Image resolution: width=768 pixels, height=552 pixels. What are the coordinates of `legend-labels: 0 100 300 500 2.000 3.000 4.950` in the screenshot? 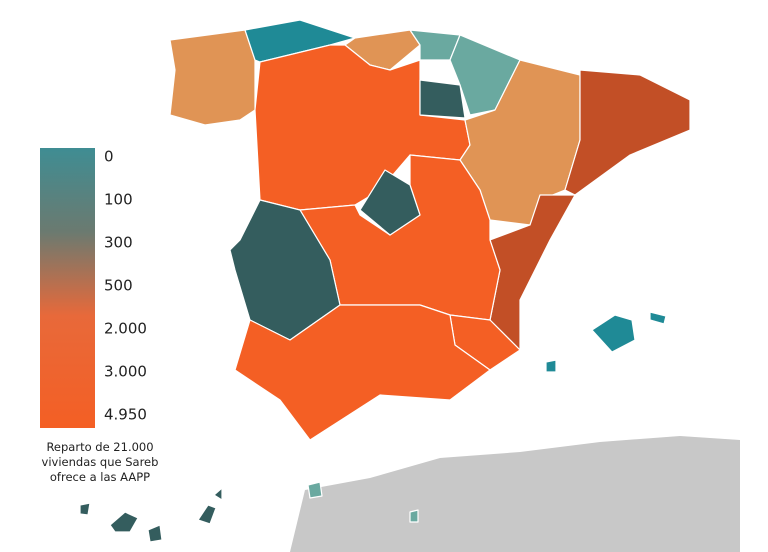 It's located at (125, 286).